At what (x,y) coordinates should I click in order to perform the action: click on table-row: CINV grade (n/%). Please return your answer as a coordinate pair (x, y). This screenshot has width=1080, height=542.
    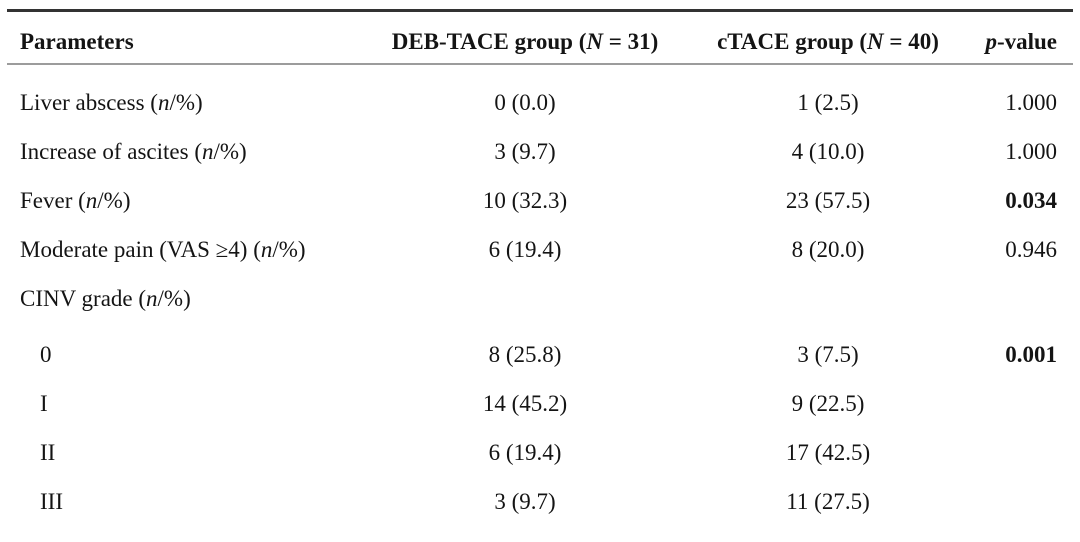
    Looking at the image, I should click on (540, 298).